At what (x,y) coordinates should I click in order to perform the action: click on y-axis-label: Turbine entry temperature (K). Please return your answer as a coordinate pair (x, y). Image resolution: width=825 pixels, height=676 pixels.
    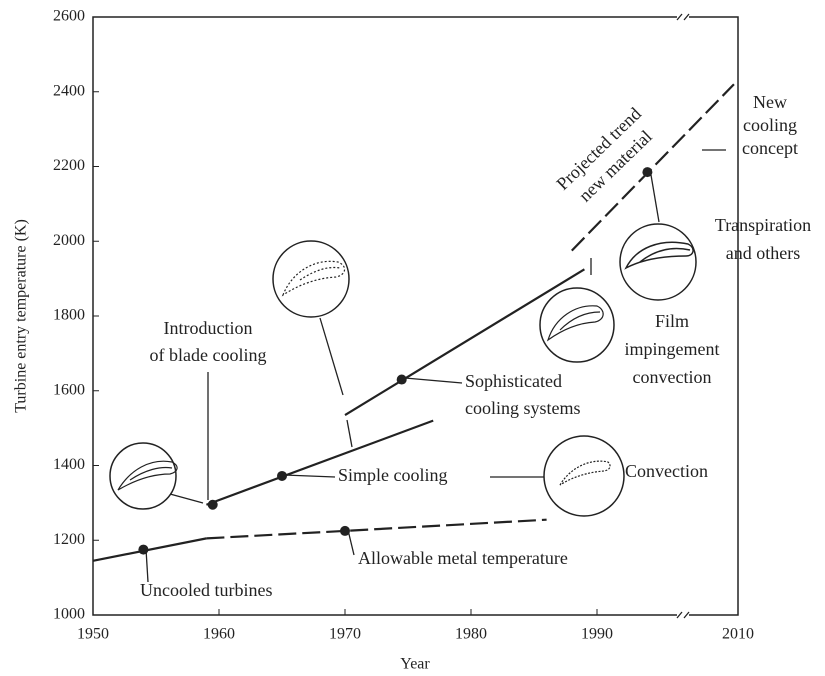
    Looking at the image, I should click on (21, 316).